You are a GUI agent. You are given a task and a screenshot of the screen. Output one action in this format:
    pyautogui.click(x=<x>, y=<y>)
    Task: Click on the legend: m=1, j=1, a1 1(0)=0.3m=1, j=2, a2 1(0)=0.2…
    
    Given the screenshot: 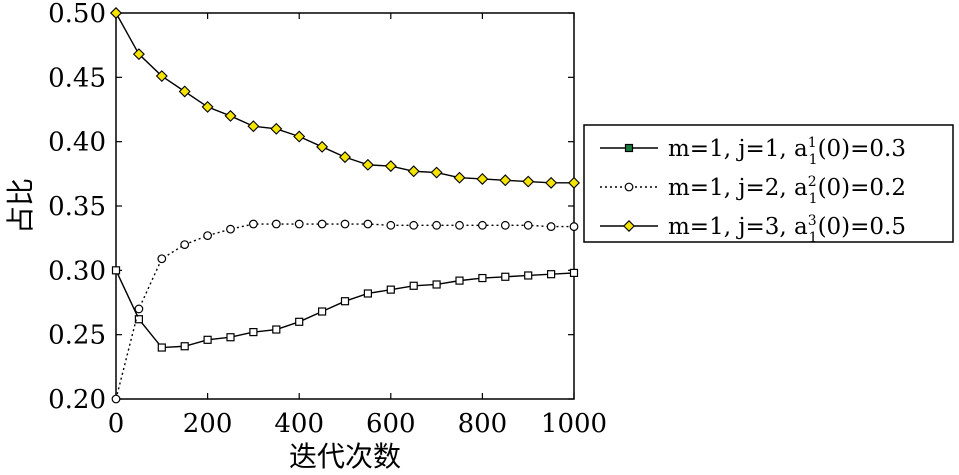 What is the action you would take?
    pyautogui.click(x=768, y=185)
    